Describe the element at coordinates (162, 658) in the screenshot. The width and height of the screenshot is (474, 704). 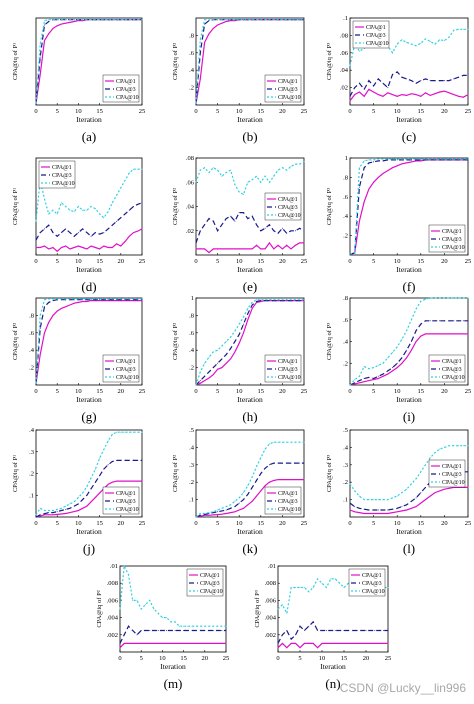
I see `x-tick-label: 10` at that location.